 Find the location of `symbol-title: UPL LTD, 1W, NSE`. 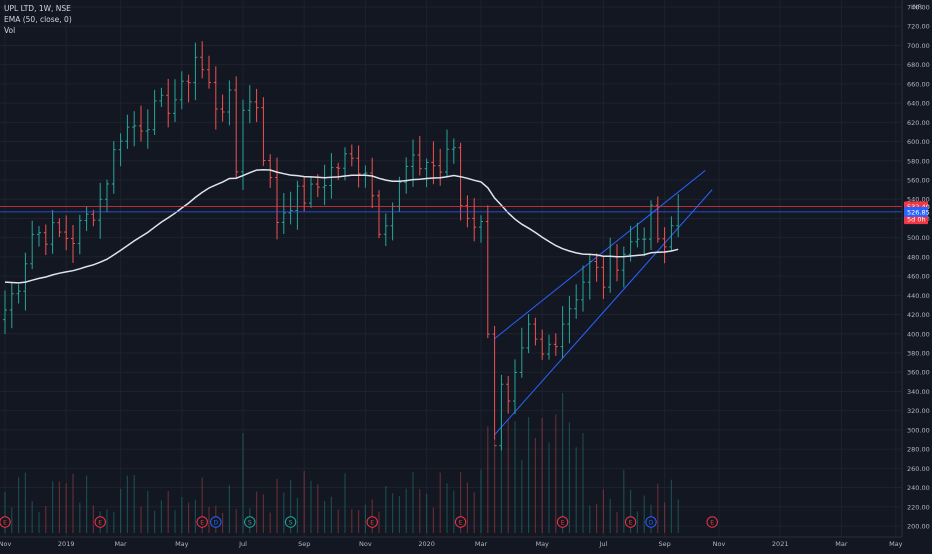

symbol-title: UPL LTD, 1W, NSE is located at coordinates (37, 8).